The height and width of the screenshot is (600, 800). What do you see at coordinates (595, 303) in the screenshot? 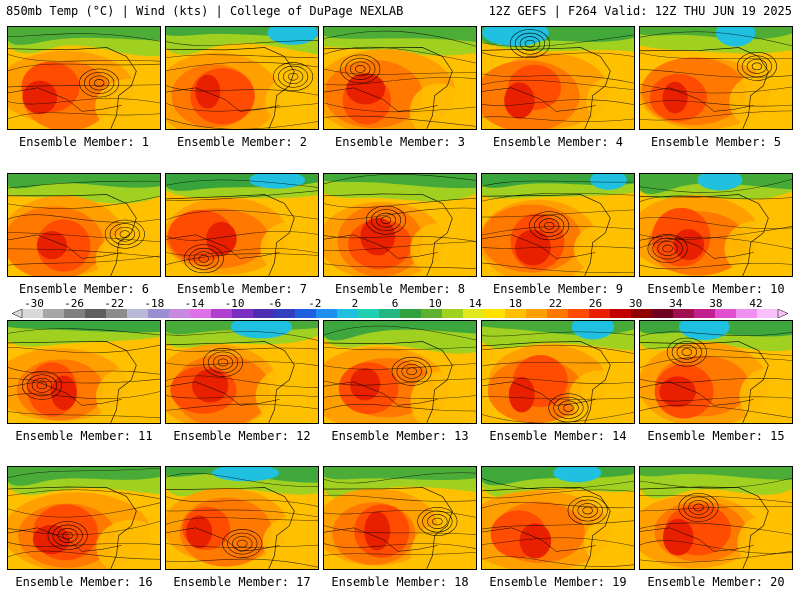
I see `colorbar-tick-label: 26` at bounding box center [595, 303].